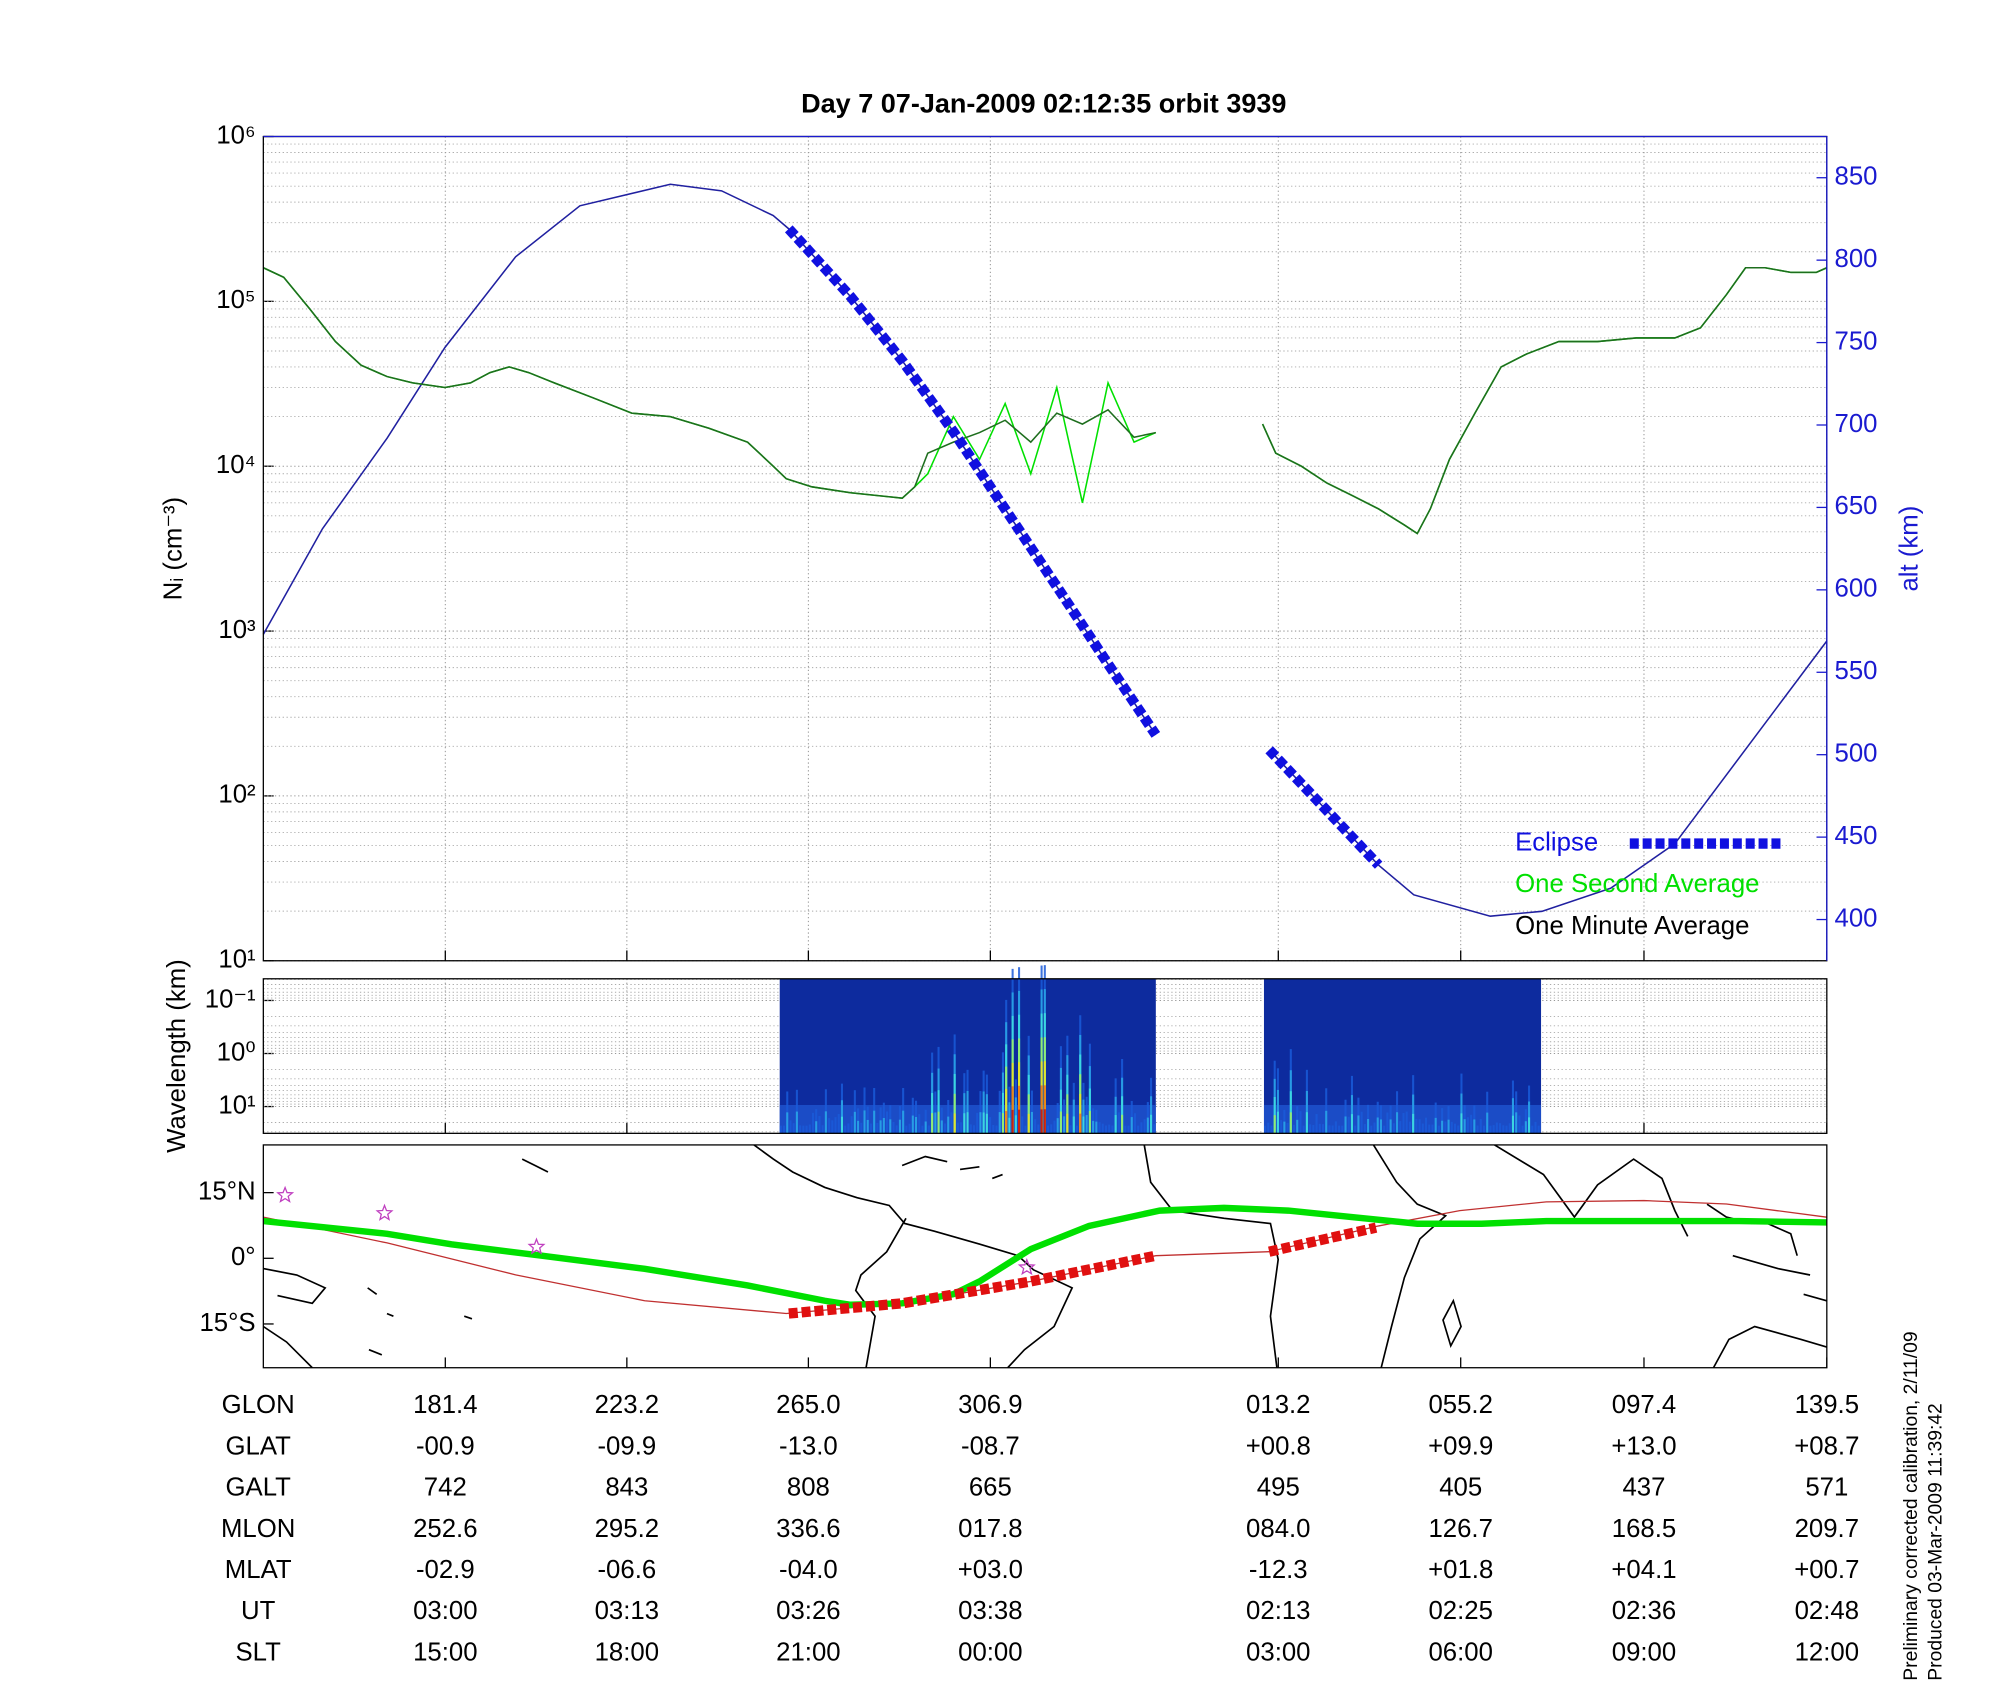 The width and height of the screenshot is (2000, 1700). What do you see at coordinates (235, 300) in the screenshot?
I see `y-tick-label: 10⁵` at bounding box center [235, 300].